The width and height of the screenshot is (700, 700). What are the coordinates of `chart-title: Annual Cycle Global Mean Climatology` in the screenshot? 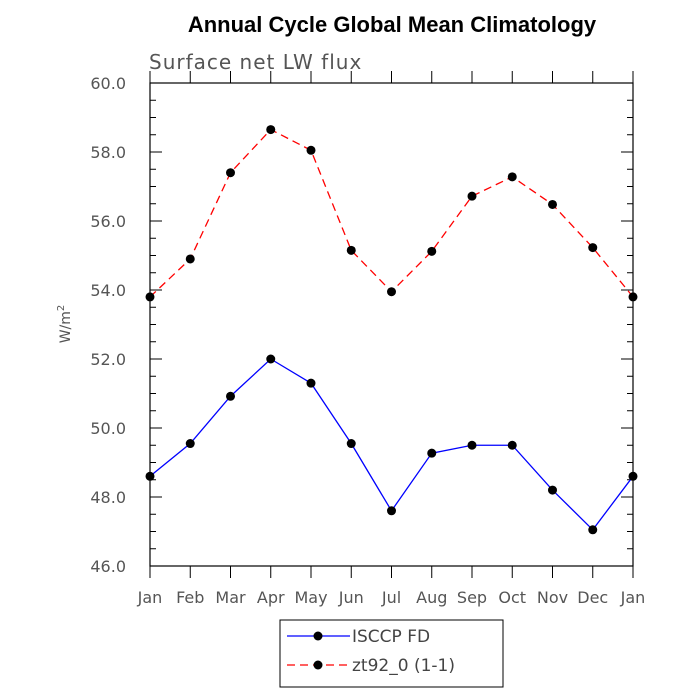 It's located at (392, 24).